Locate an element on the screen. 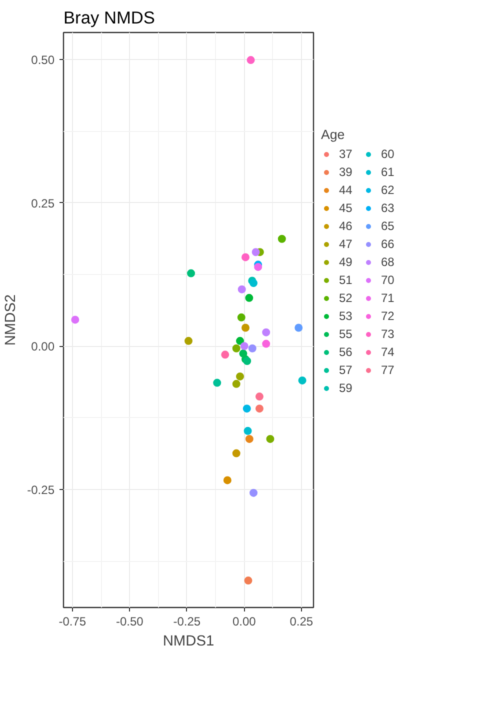 The image size is (496, 702). legend-label: 65 is located at coordinates (388, 226).